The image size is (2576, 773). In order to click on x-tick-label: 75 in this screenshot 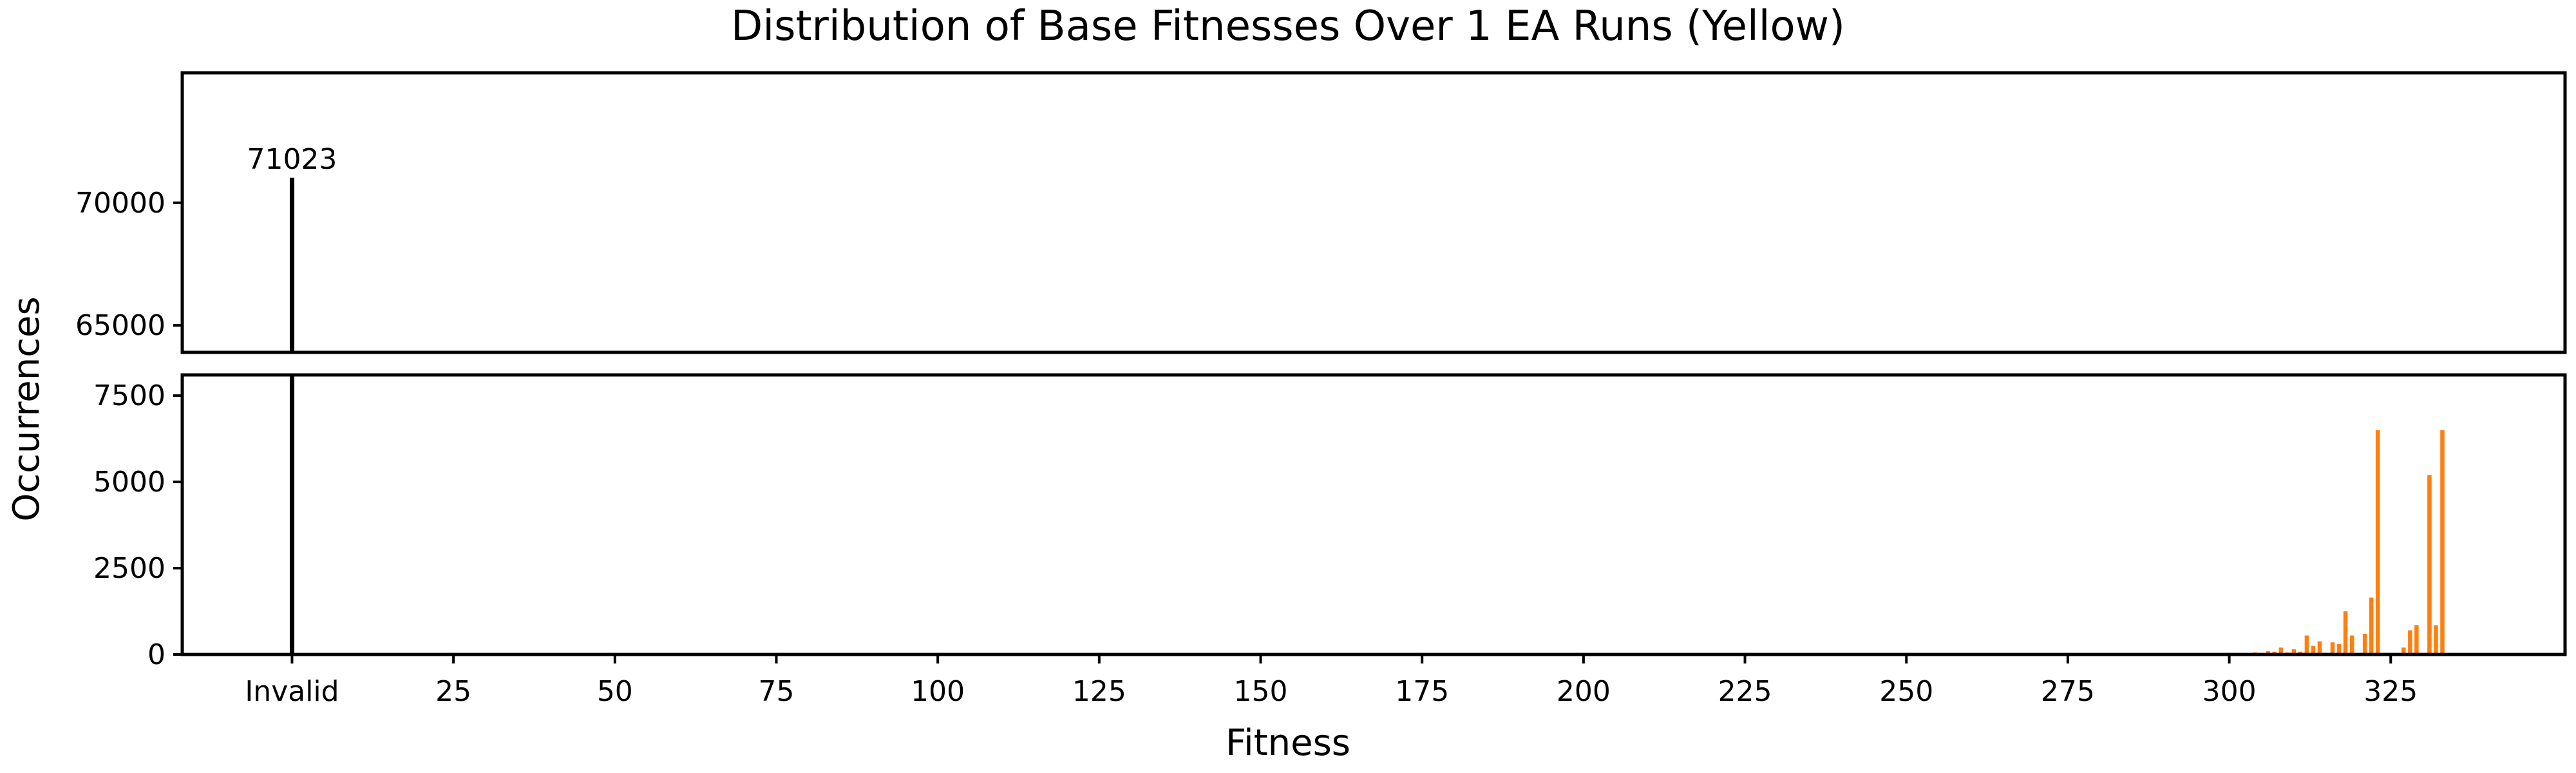, I will do `click(776, 691)`.